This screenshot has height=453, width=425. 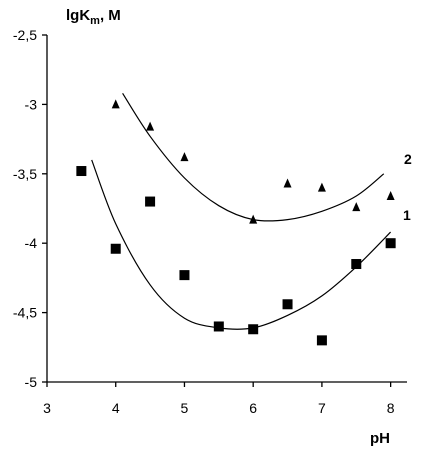 What do you see at coordinates (25, 35) in the screenshot?
I see `y-tick-label: -2,5` at bounding box center [25, 35].